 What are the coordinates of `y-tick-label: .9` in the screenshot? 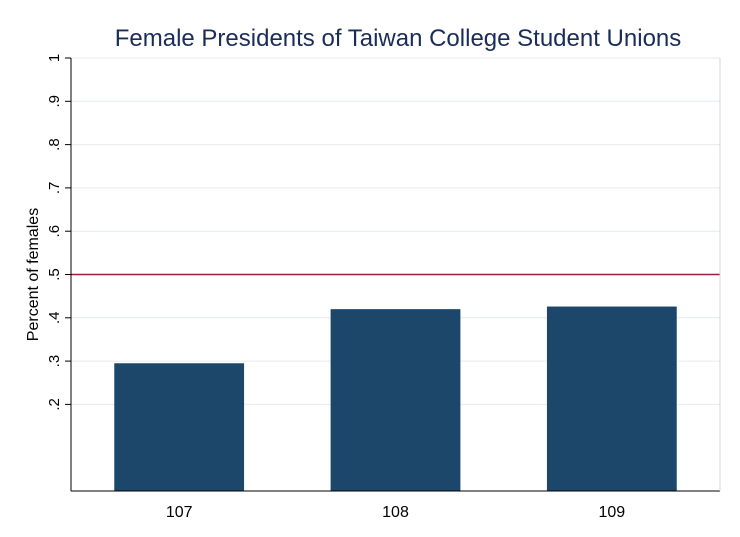 It's located at (54, 101).